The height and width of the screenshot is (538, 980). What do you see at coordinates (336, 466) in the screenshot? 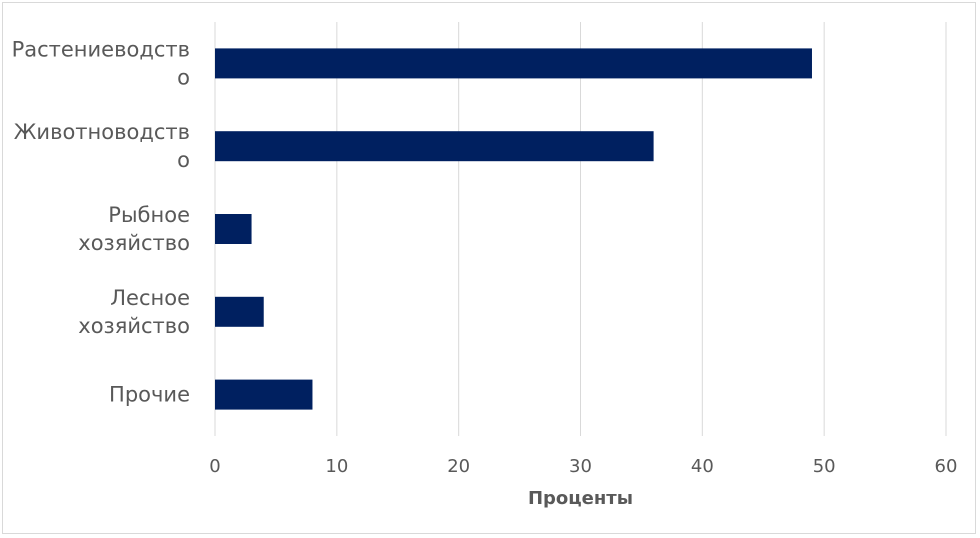
I see `x-tick-label: 10` at bounding box center [336, 466].